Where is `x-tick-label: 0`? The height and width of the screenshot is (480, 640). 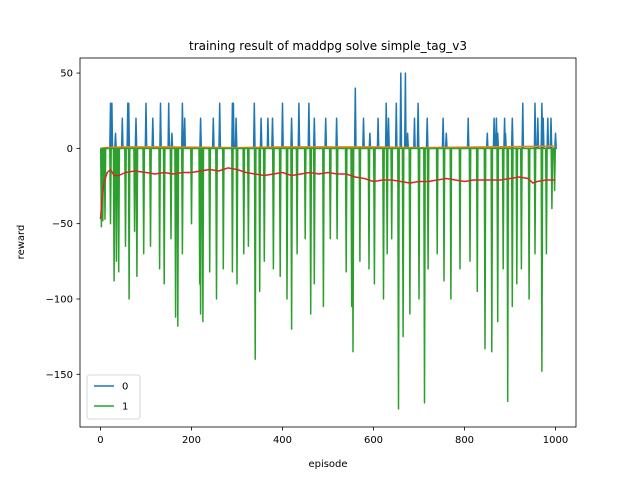 x-tick-label: 0 is located at coordinates (100, 440).